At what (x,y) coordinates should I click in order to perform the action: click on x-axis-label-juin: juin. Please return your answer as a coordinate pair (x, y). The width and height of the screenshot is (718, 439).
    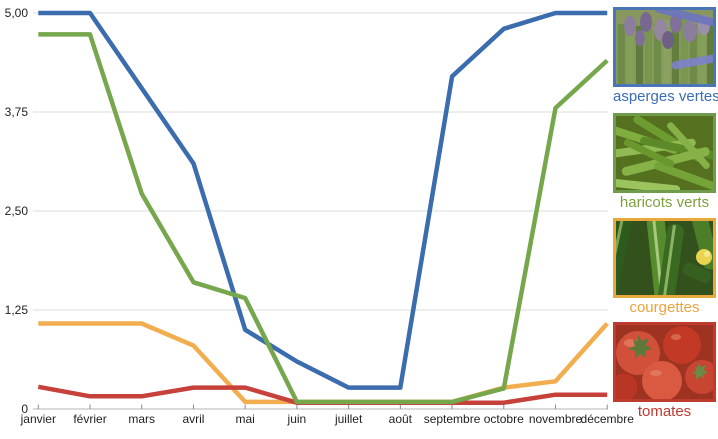
    Looking at the image, I should click on (297, 419).